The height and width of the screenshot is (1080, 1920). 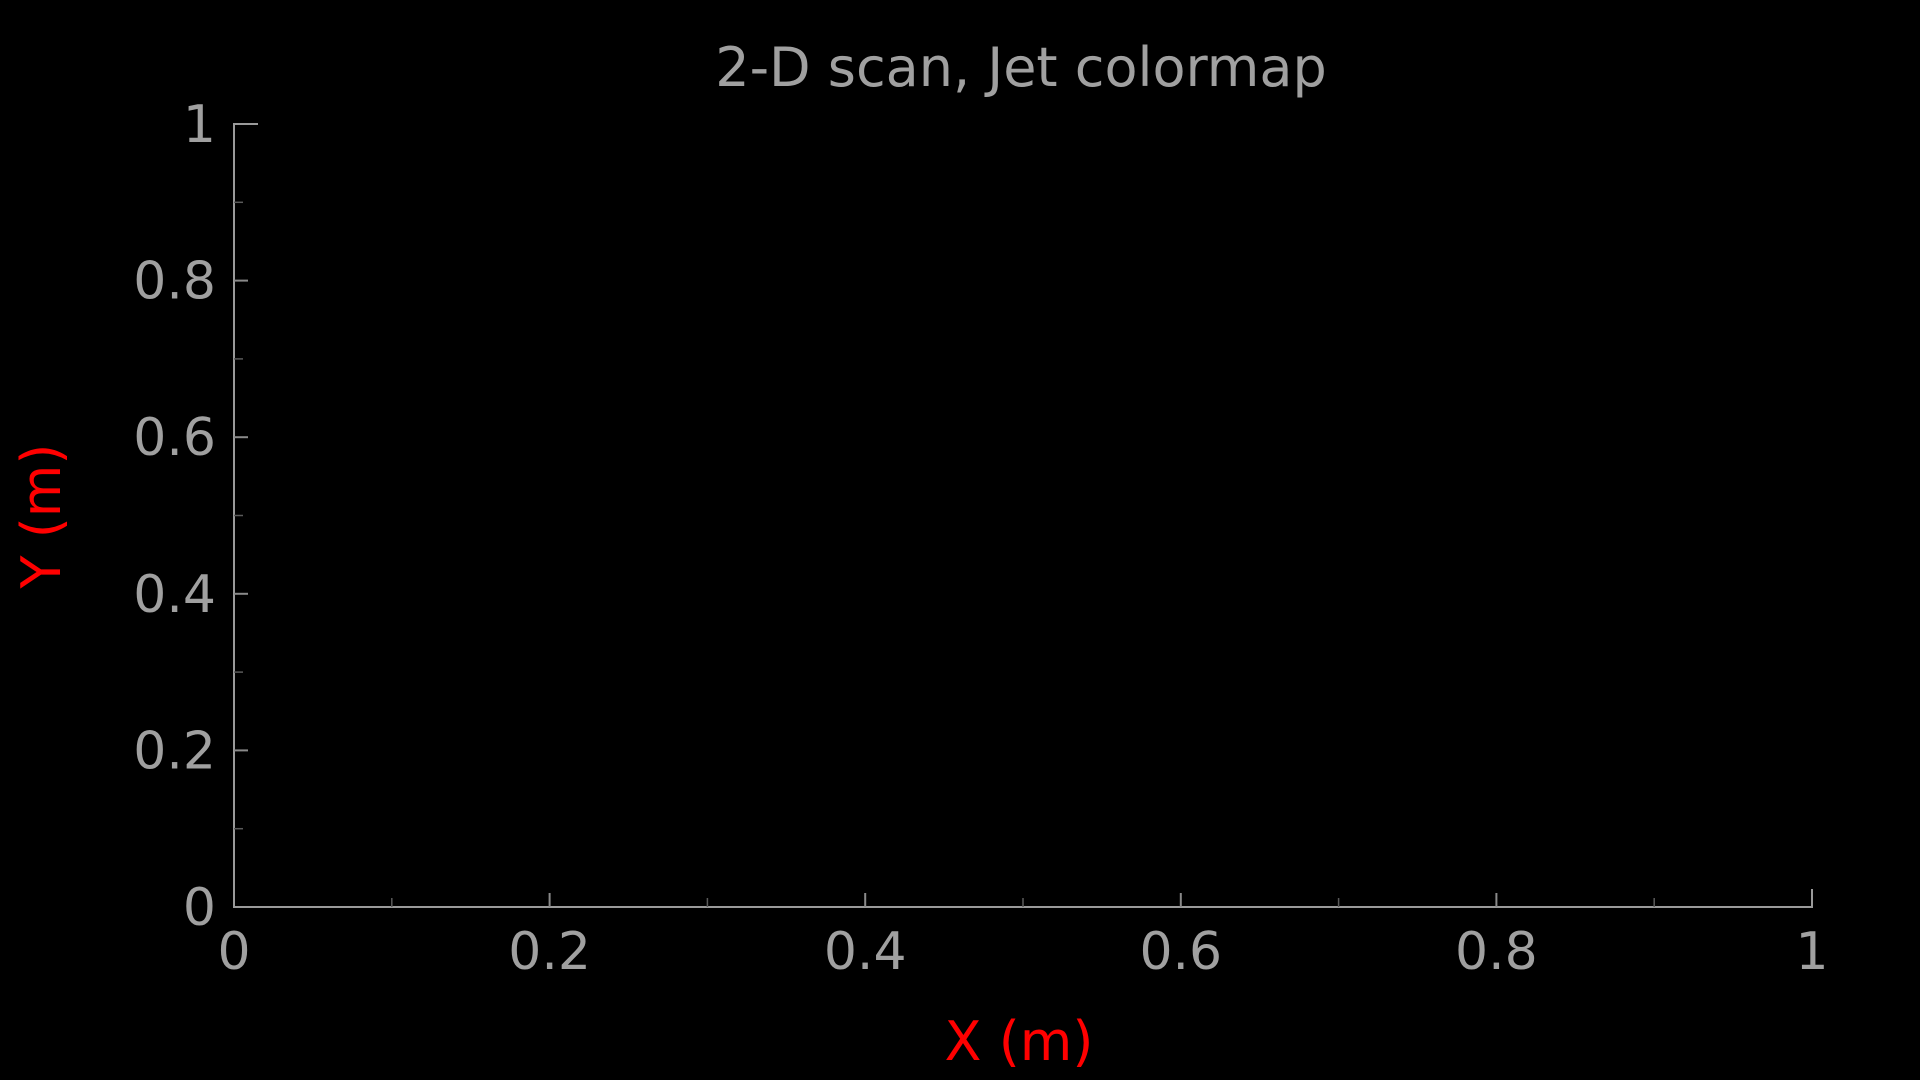 What do you see at coordinates (199, 908) in the screenshot?
I see `y-tick-label: 0` at bounding box center [199, 908].